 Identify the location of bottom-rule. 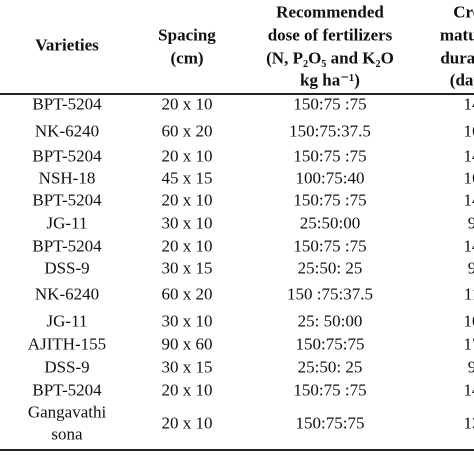
(237, 450).